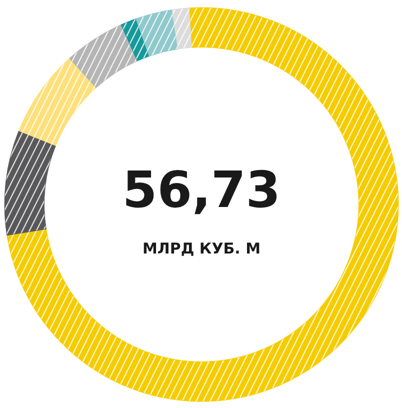 The height and width of the screenshot is (408, 402). I want to click on text: 56,73, so click(201, 190).